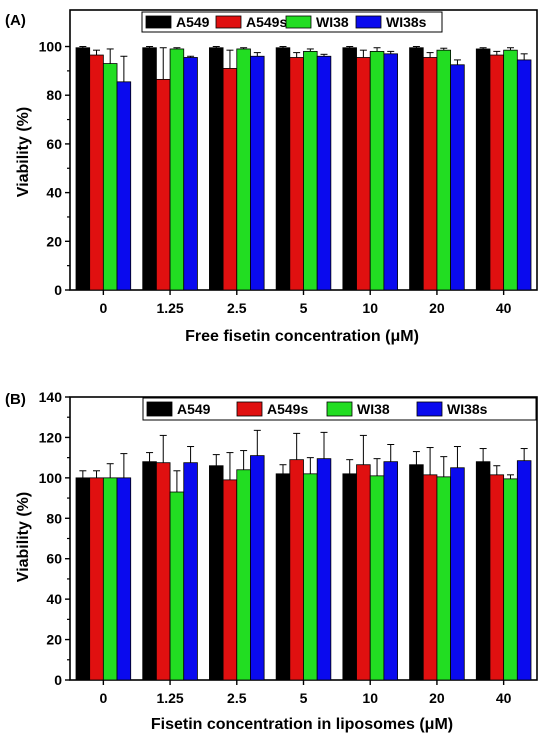 This screenshot has height=742, width=550. Describe the element at coordinates (302, 724) in the screenshot. I see `x-axis-title: Fisetin concentration in liposomes (μM)` at that location.